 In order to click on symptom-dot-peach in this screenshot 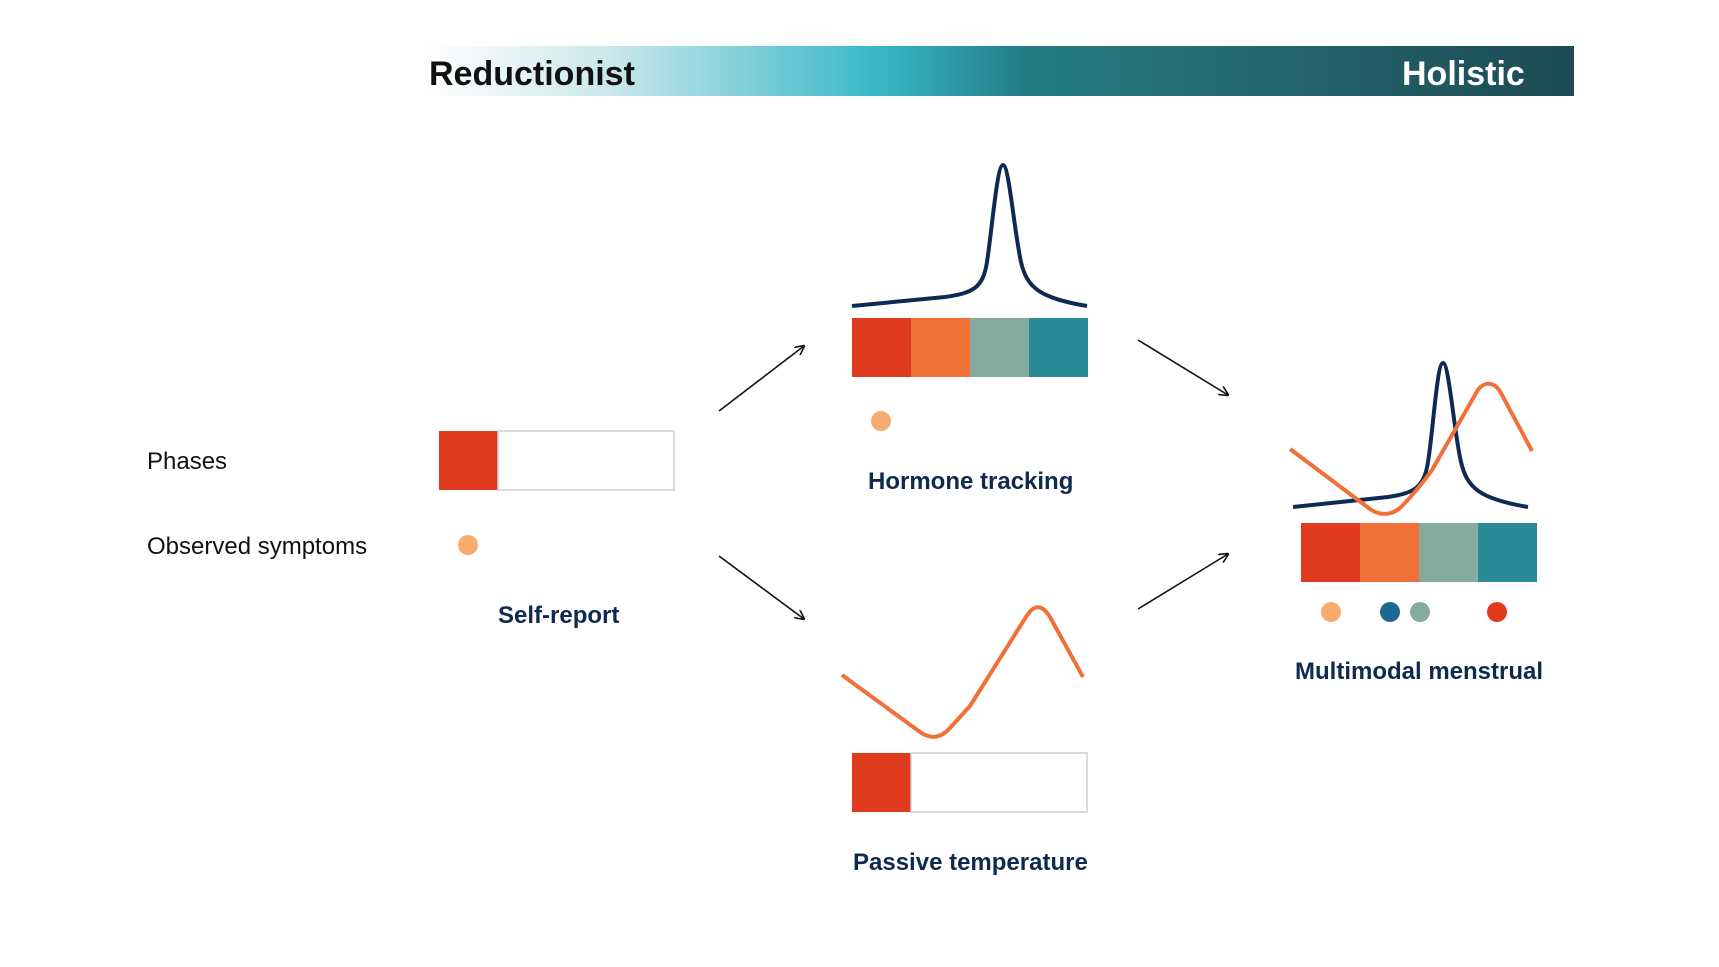, I will do `click(1331, 612)`.